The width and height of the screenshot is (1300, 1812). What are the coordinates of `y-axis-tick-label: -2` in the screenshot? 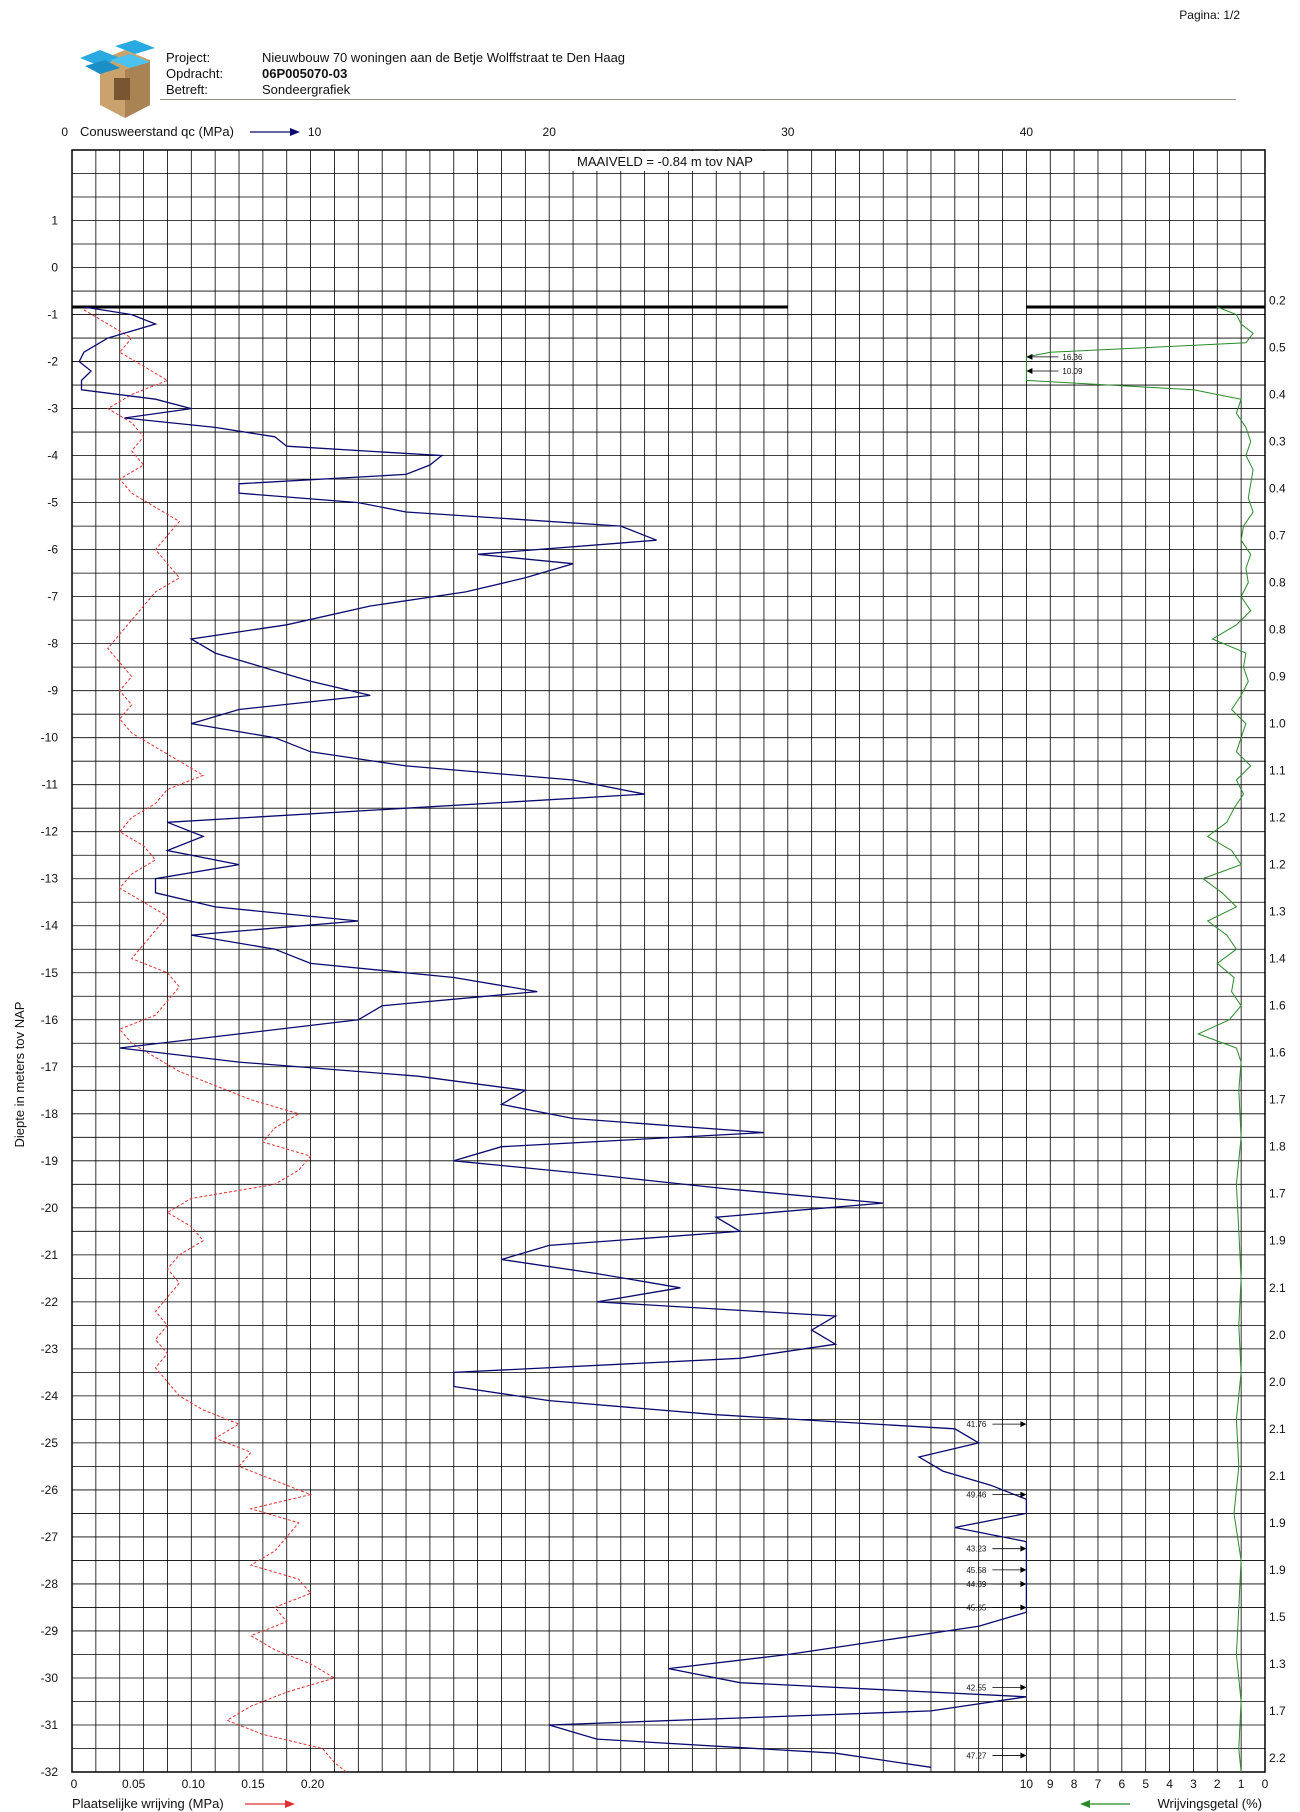 It's located at (52, 362).